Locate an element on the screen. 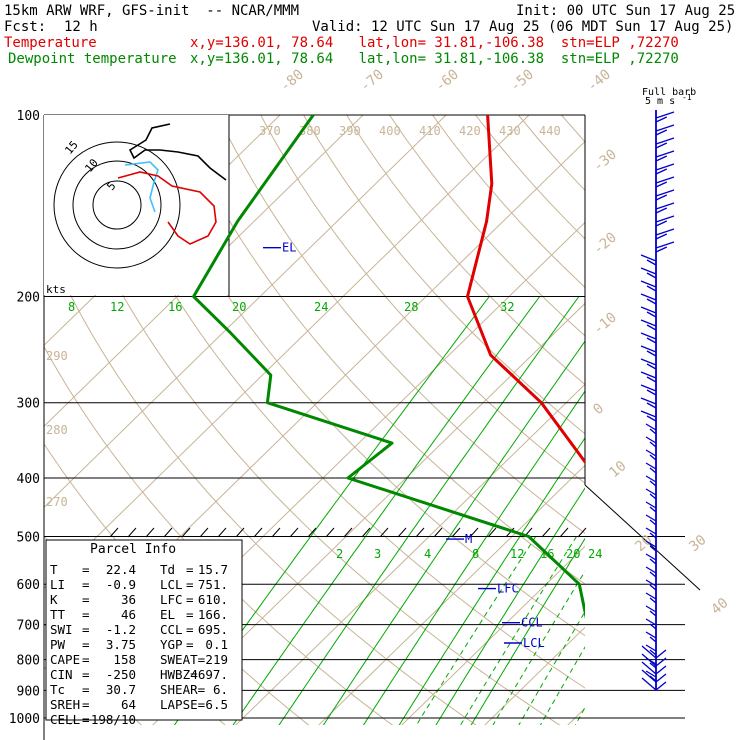  parcel-info-cell: 15.7 is located at coordinates (213, 569).